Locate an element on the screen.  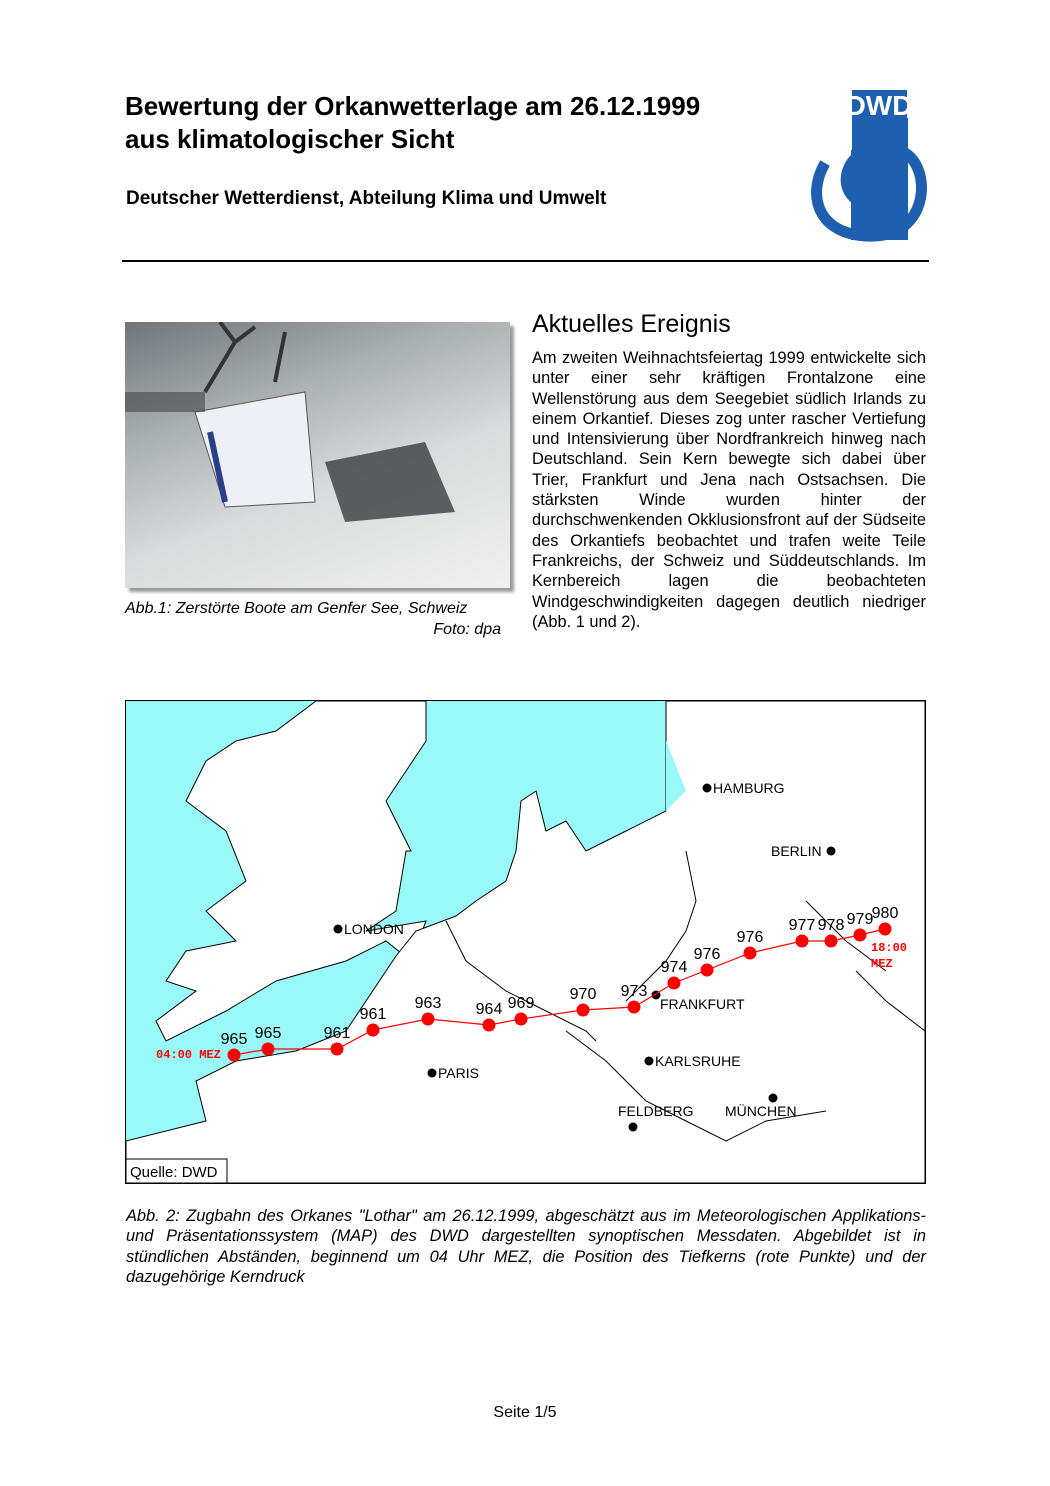
pressure-label: 974 is located at coordinates (674, 967).